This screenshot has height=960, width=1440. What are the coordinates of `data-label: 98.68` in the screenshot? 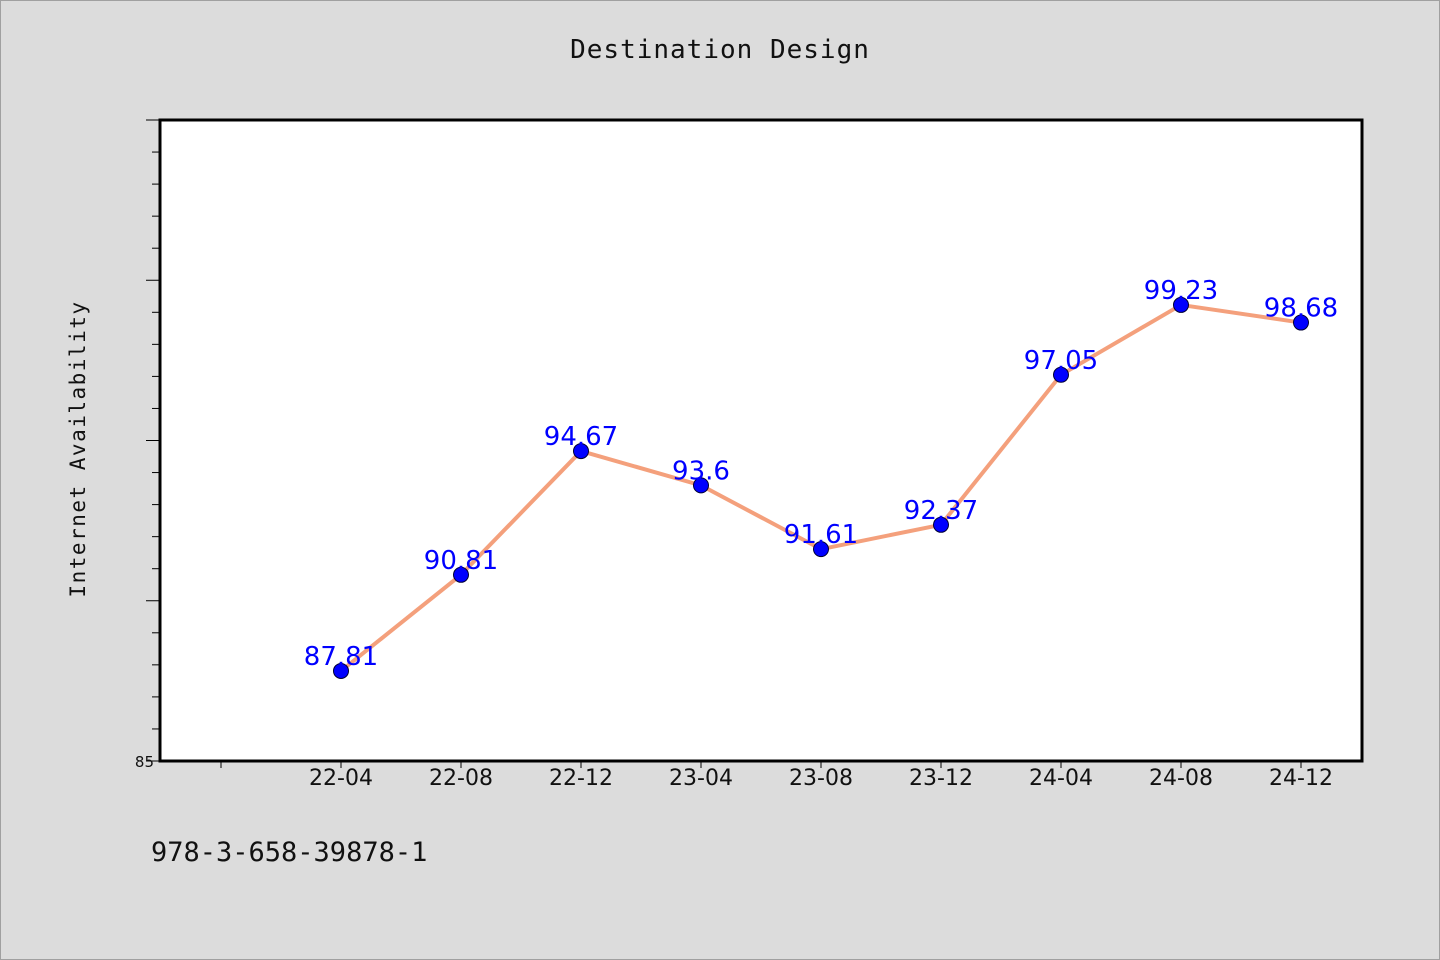 It's located at (1301, 309).